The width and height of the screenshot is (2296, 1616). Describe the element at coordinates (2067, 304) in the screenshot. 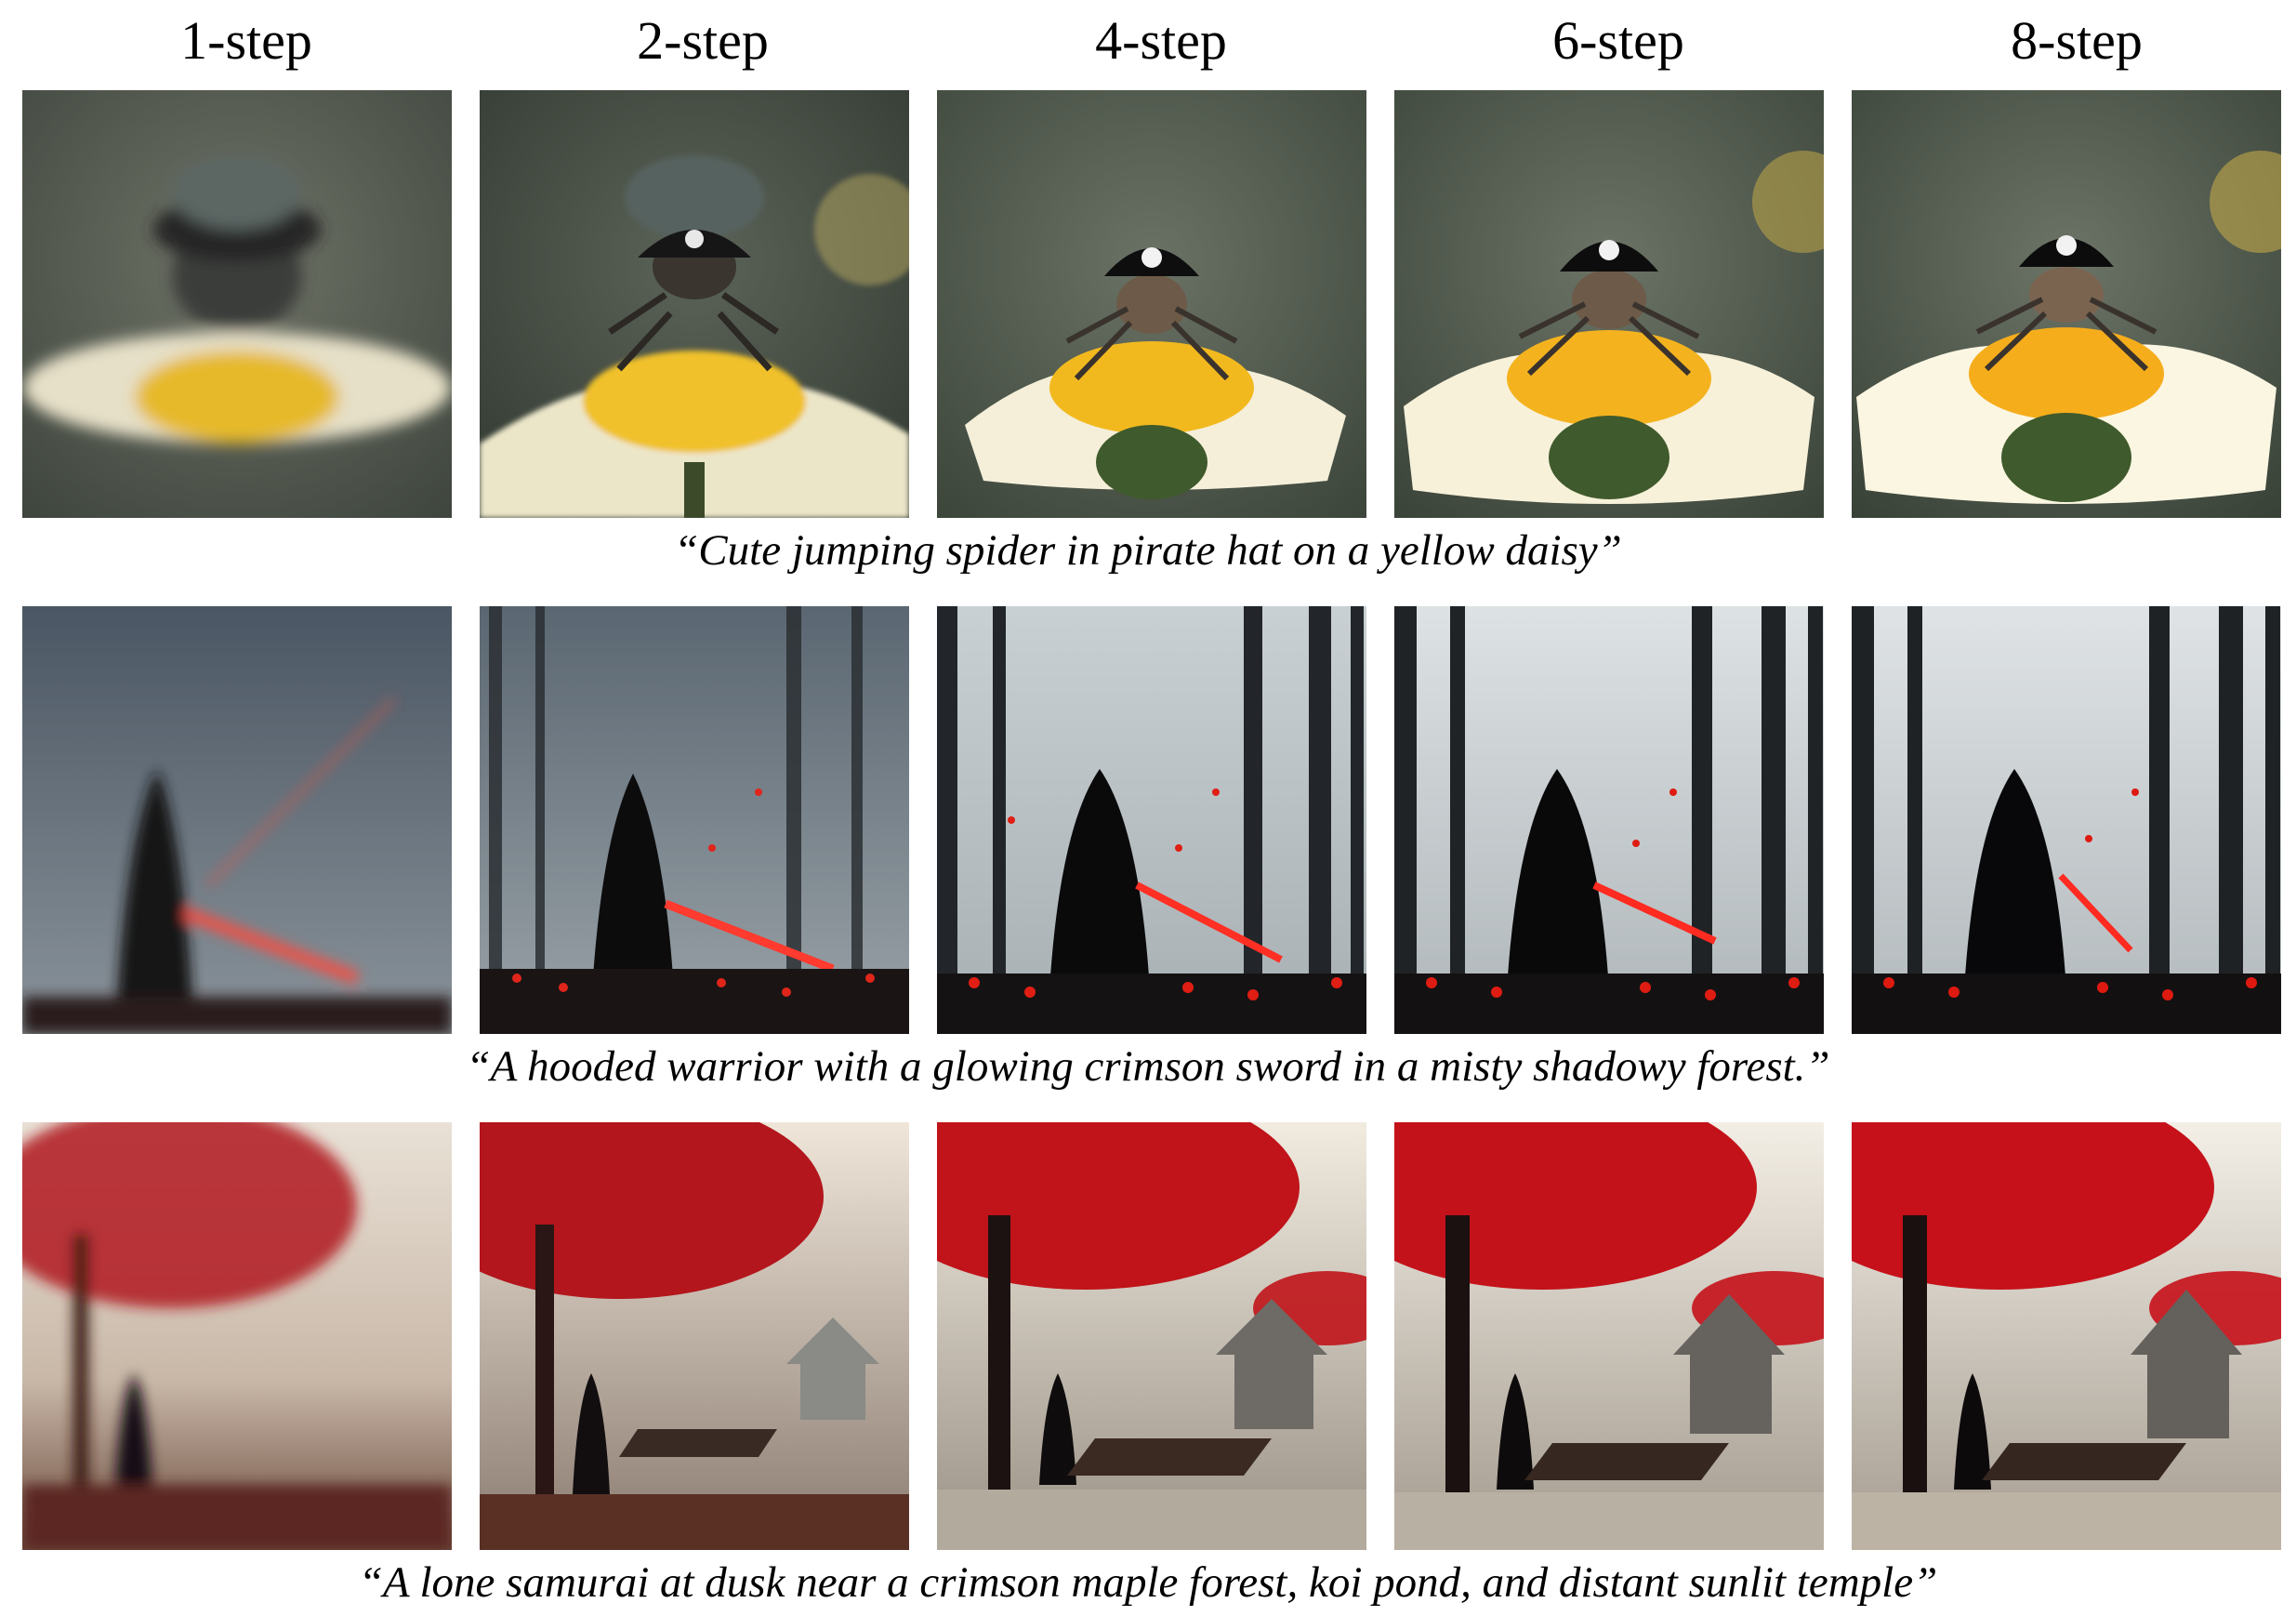

I see `image-spider-8-step` at that location.